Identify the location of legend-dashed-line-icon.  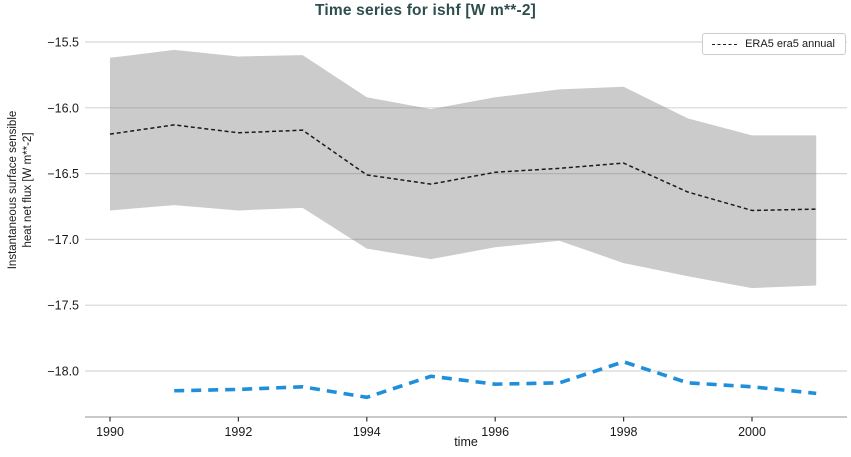
(725, 44).